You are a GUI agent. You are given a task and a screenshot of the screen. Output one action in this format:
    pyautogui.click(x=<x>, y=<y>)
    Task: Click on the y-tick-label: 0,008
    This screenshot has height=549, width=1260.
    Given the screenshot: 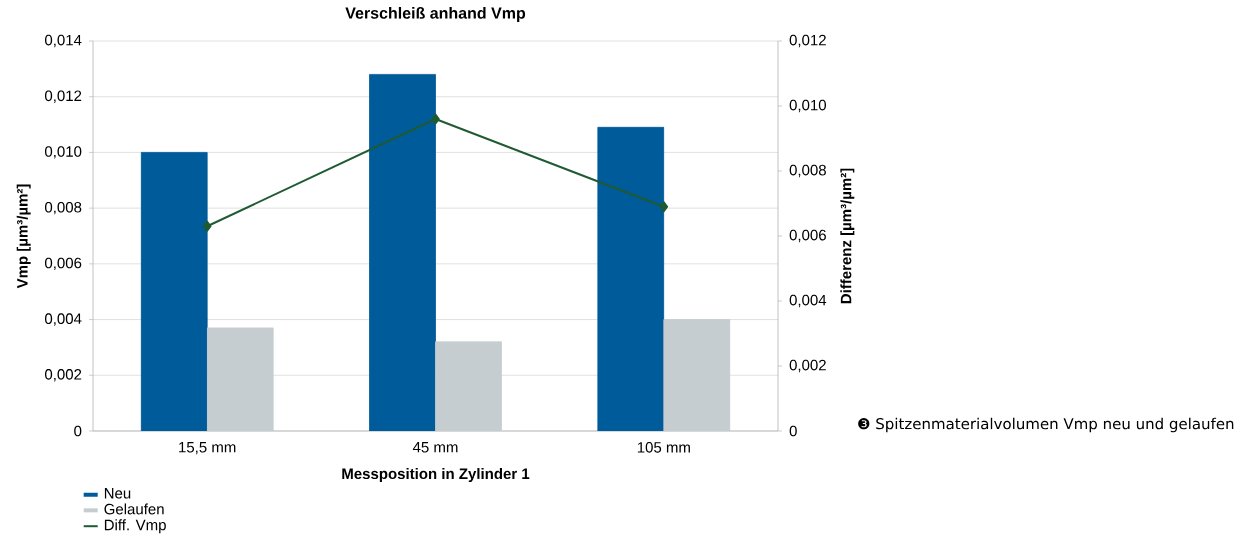 What is the action you would take?
    pyautogui.click(x=63, y=208)
    